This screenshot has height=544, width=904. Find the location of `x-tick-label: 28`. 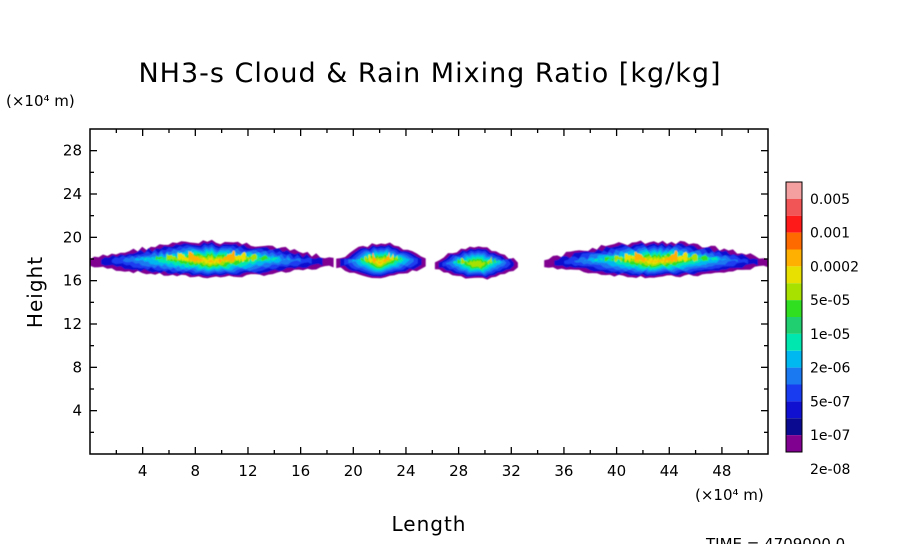

x-tick-label: 28 is located at coordinates (458, 471).